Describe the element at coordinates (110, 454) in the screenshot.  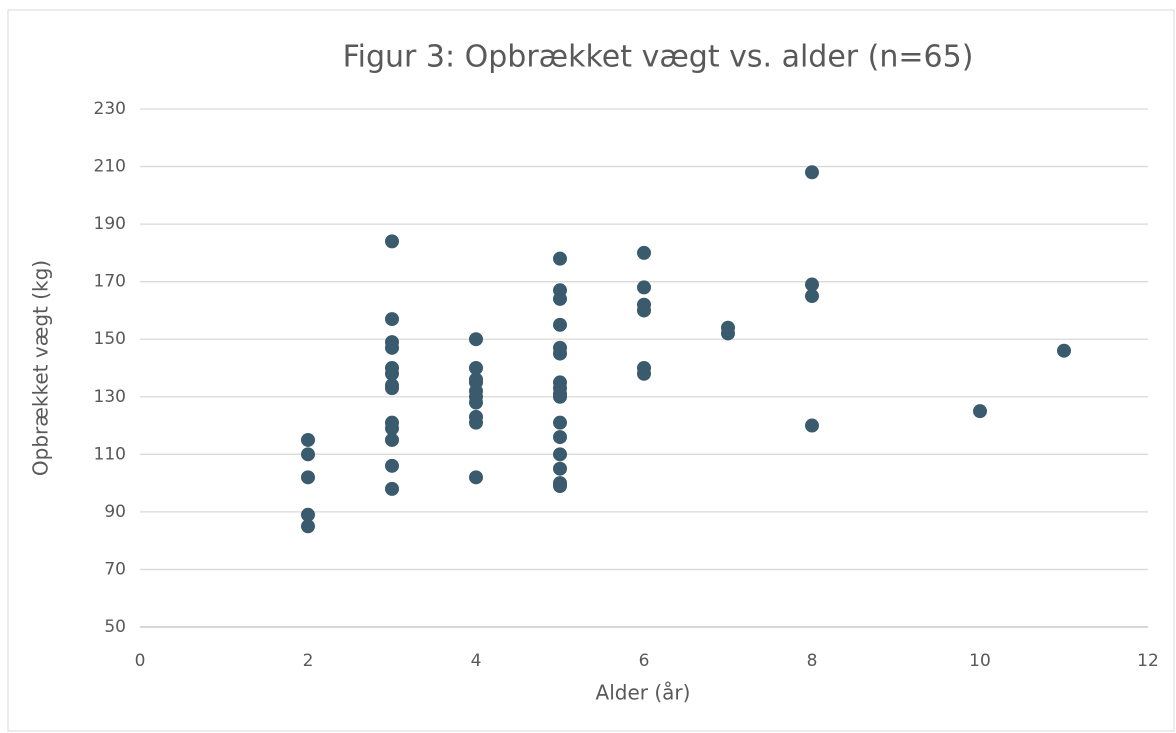
I see `y-tick-label: 110` at that location.